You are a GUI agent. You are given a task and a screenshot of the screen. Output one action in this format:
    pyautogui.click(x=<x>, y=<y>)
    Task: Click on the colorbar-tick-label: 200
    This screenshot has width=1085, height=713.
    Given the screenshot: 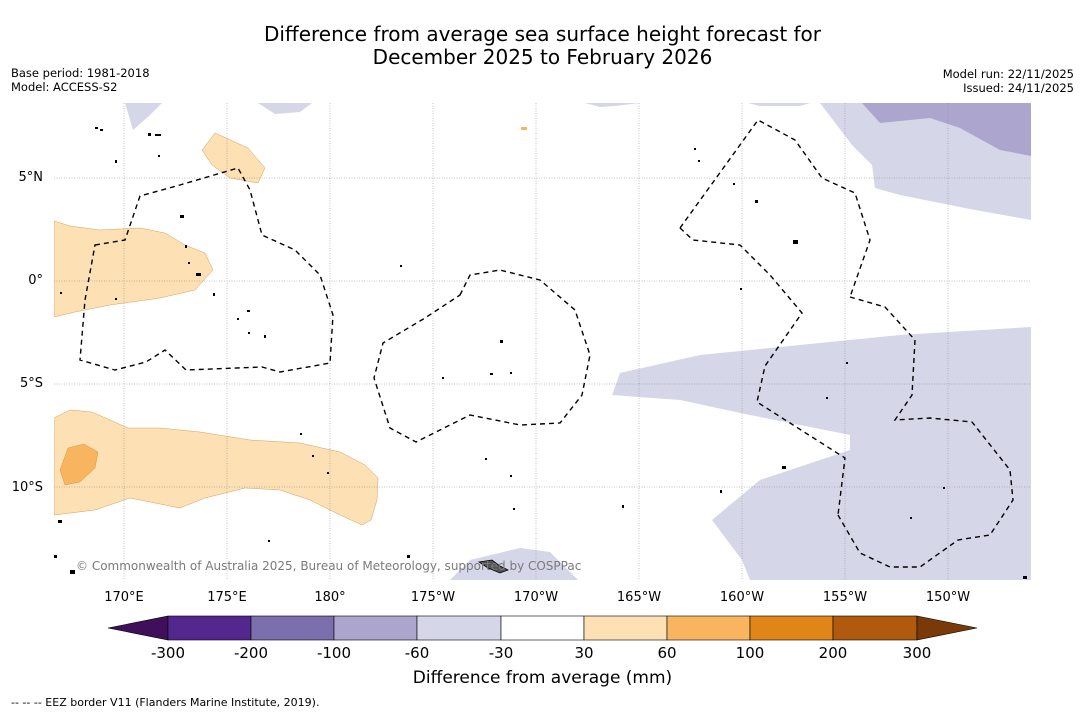 What is the action you would take?
    pyautogui.click(x=833, y=653)
    